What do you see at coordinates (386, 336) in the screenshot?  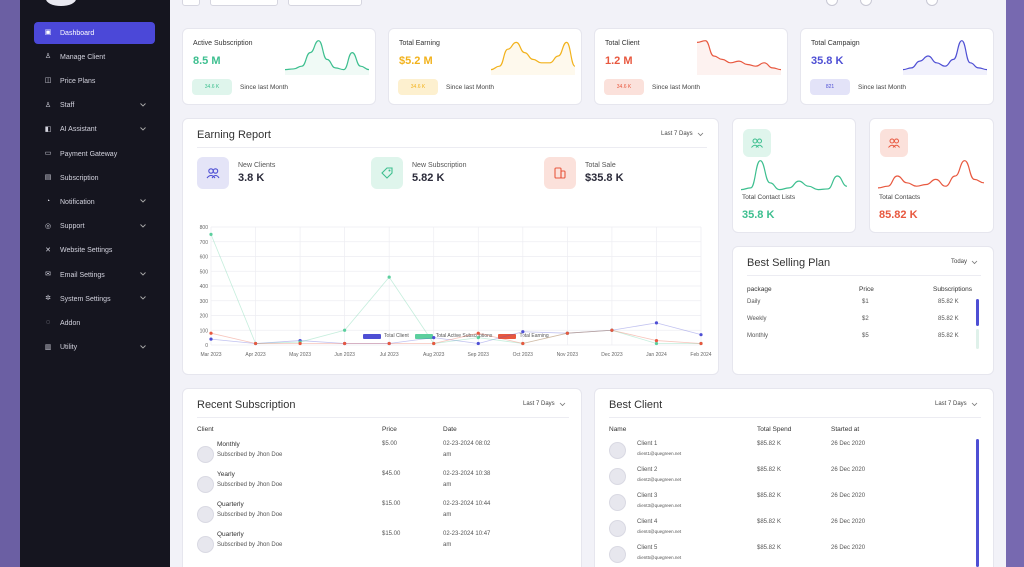 I see `legend-item: Total Client` at bounding box center [386, 336].